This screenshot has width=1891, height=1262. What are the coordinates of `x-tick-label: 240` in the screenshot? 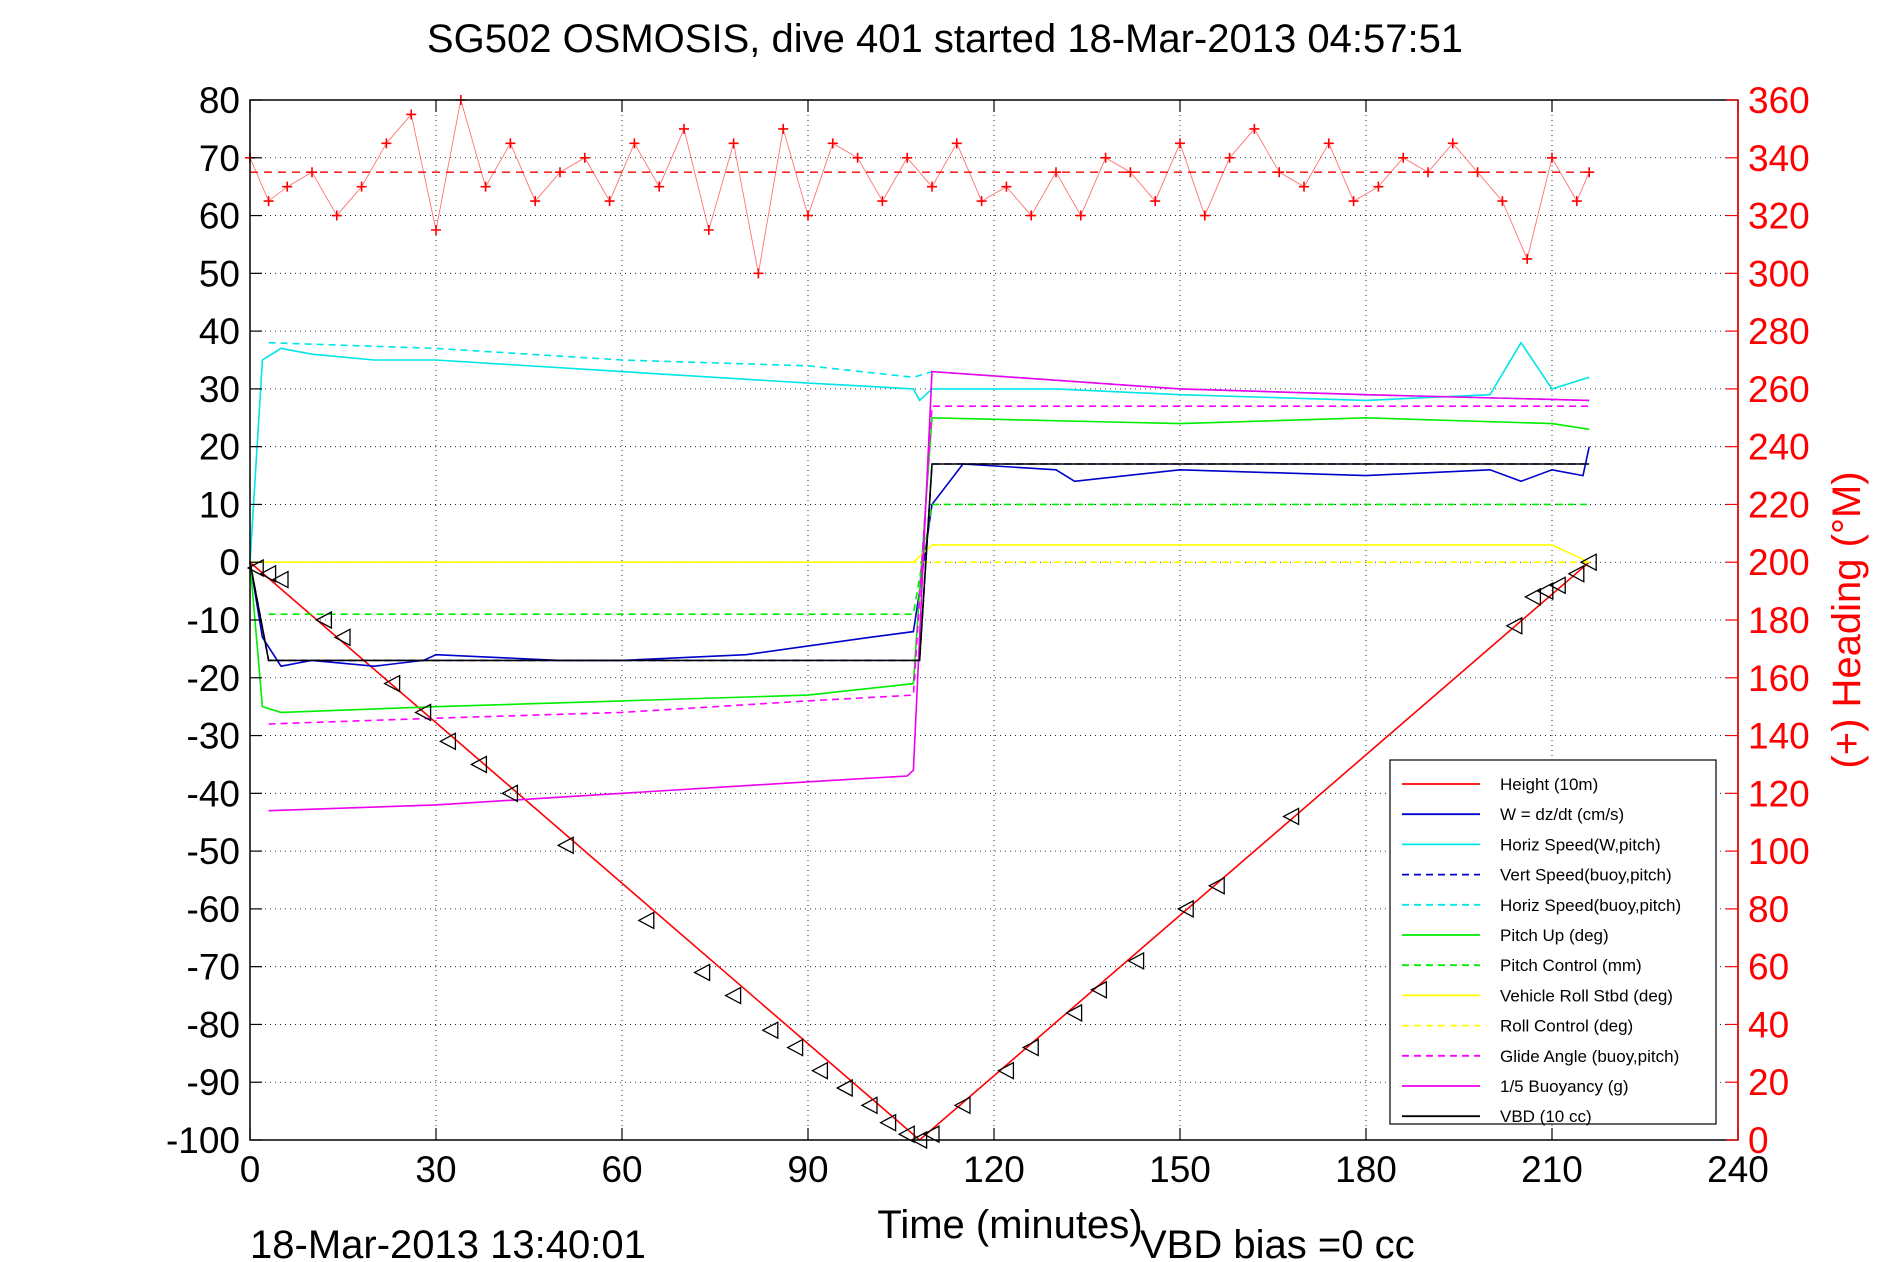 It's located at (1738, 1169).